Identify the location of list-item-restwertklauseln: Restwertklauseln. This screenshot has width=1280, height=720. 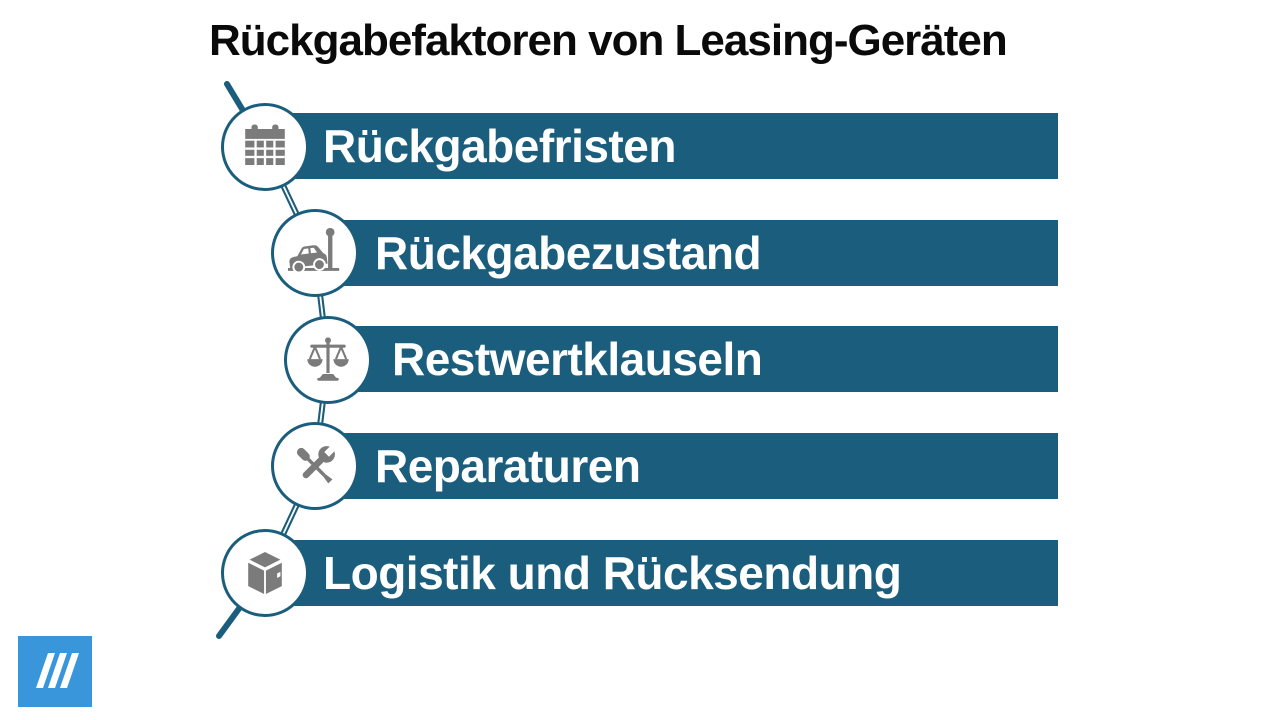
(693, 359).